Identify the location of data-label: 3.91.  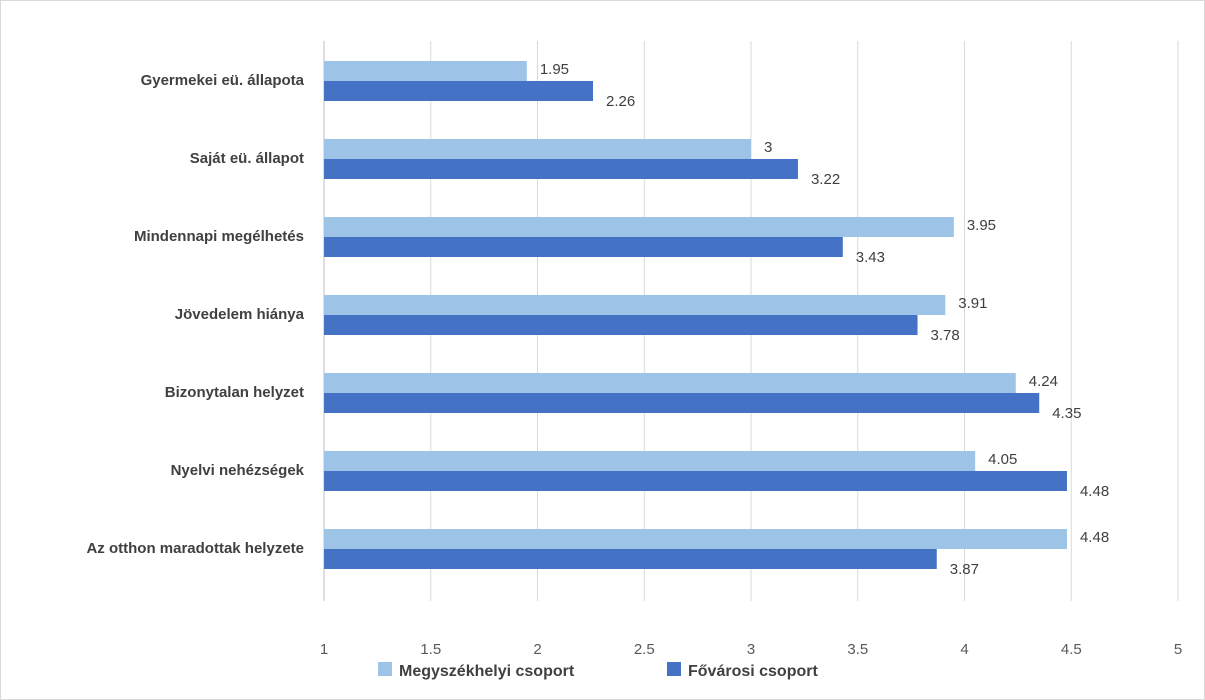
(972, 303).